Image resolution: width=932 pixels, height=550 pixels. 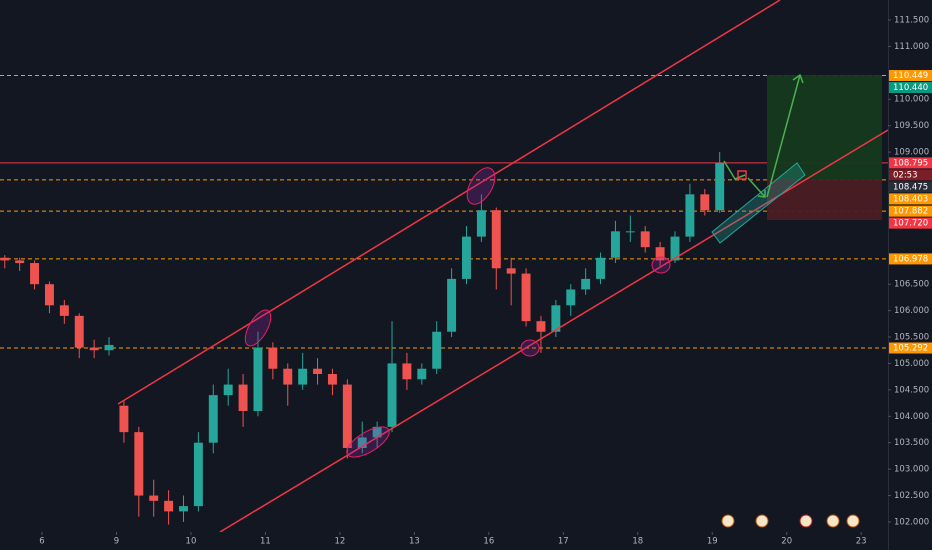 What do you see at coordinates (861, 542) in the screenshot?
I see `x-tick-label: 23` at bounding box center [861, 542].